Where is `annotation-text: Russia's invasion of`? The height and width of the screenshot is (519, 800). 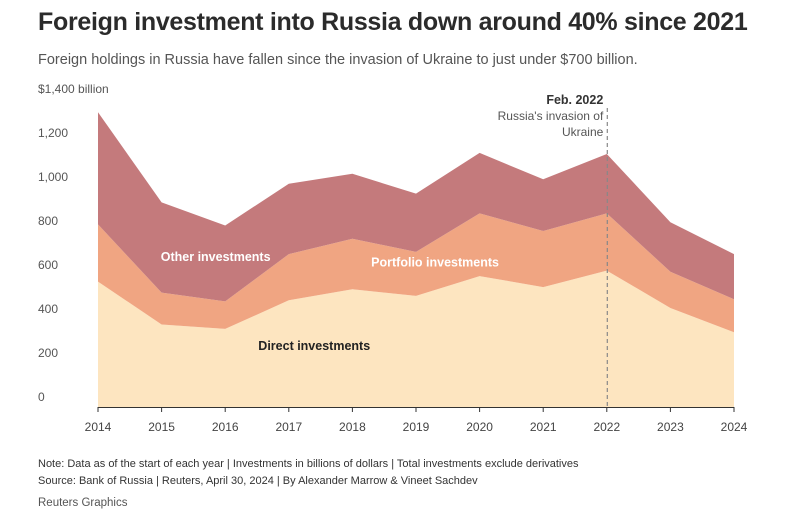
annotation-text: Russia's invasion of is located at coordinates (551, 116).